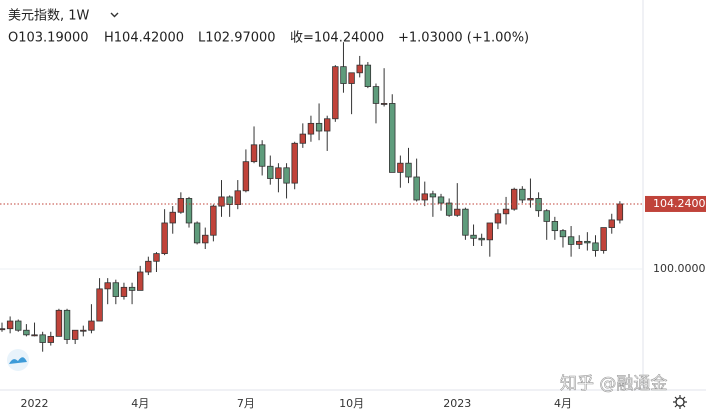 Image resolution: width=706 pixels, height=413 pixels. I want to click on dropdown-icon, so click(114, 15).